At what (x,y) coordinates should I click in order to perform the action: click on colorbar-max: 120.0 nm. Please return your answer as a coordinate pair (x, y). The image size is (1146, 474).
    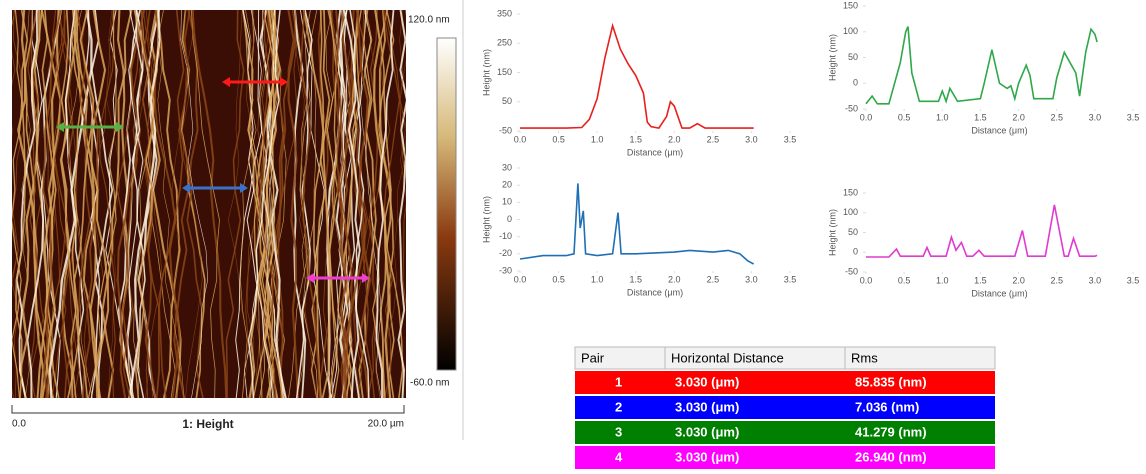
    Looking at the image, I should click on (429, 20).